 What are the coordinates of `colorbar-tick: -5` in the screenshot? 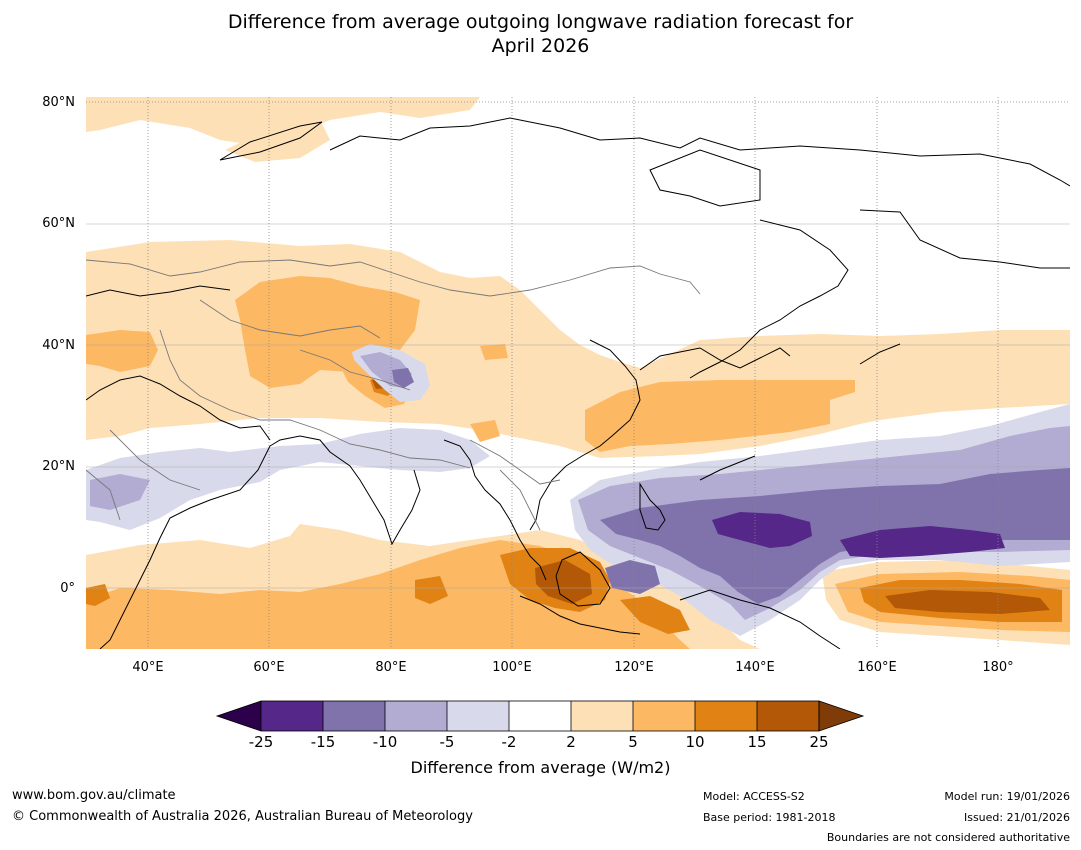 It's located at (447, 742).